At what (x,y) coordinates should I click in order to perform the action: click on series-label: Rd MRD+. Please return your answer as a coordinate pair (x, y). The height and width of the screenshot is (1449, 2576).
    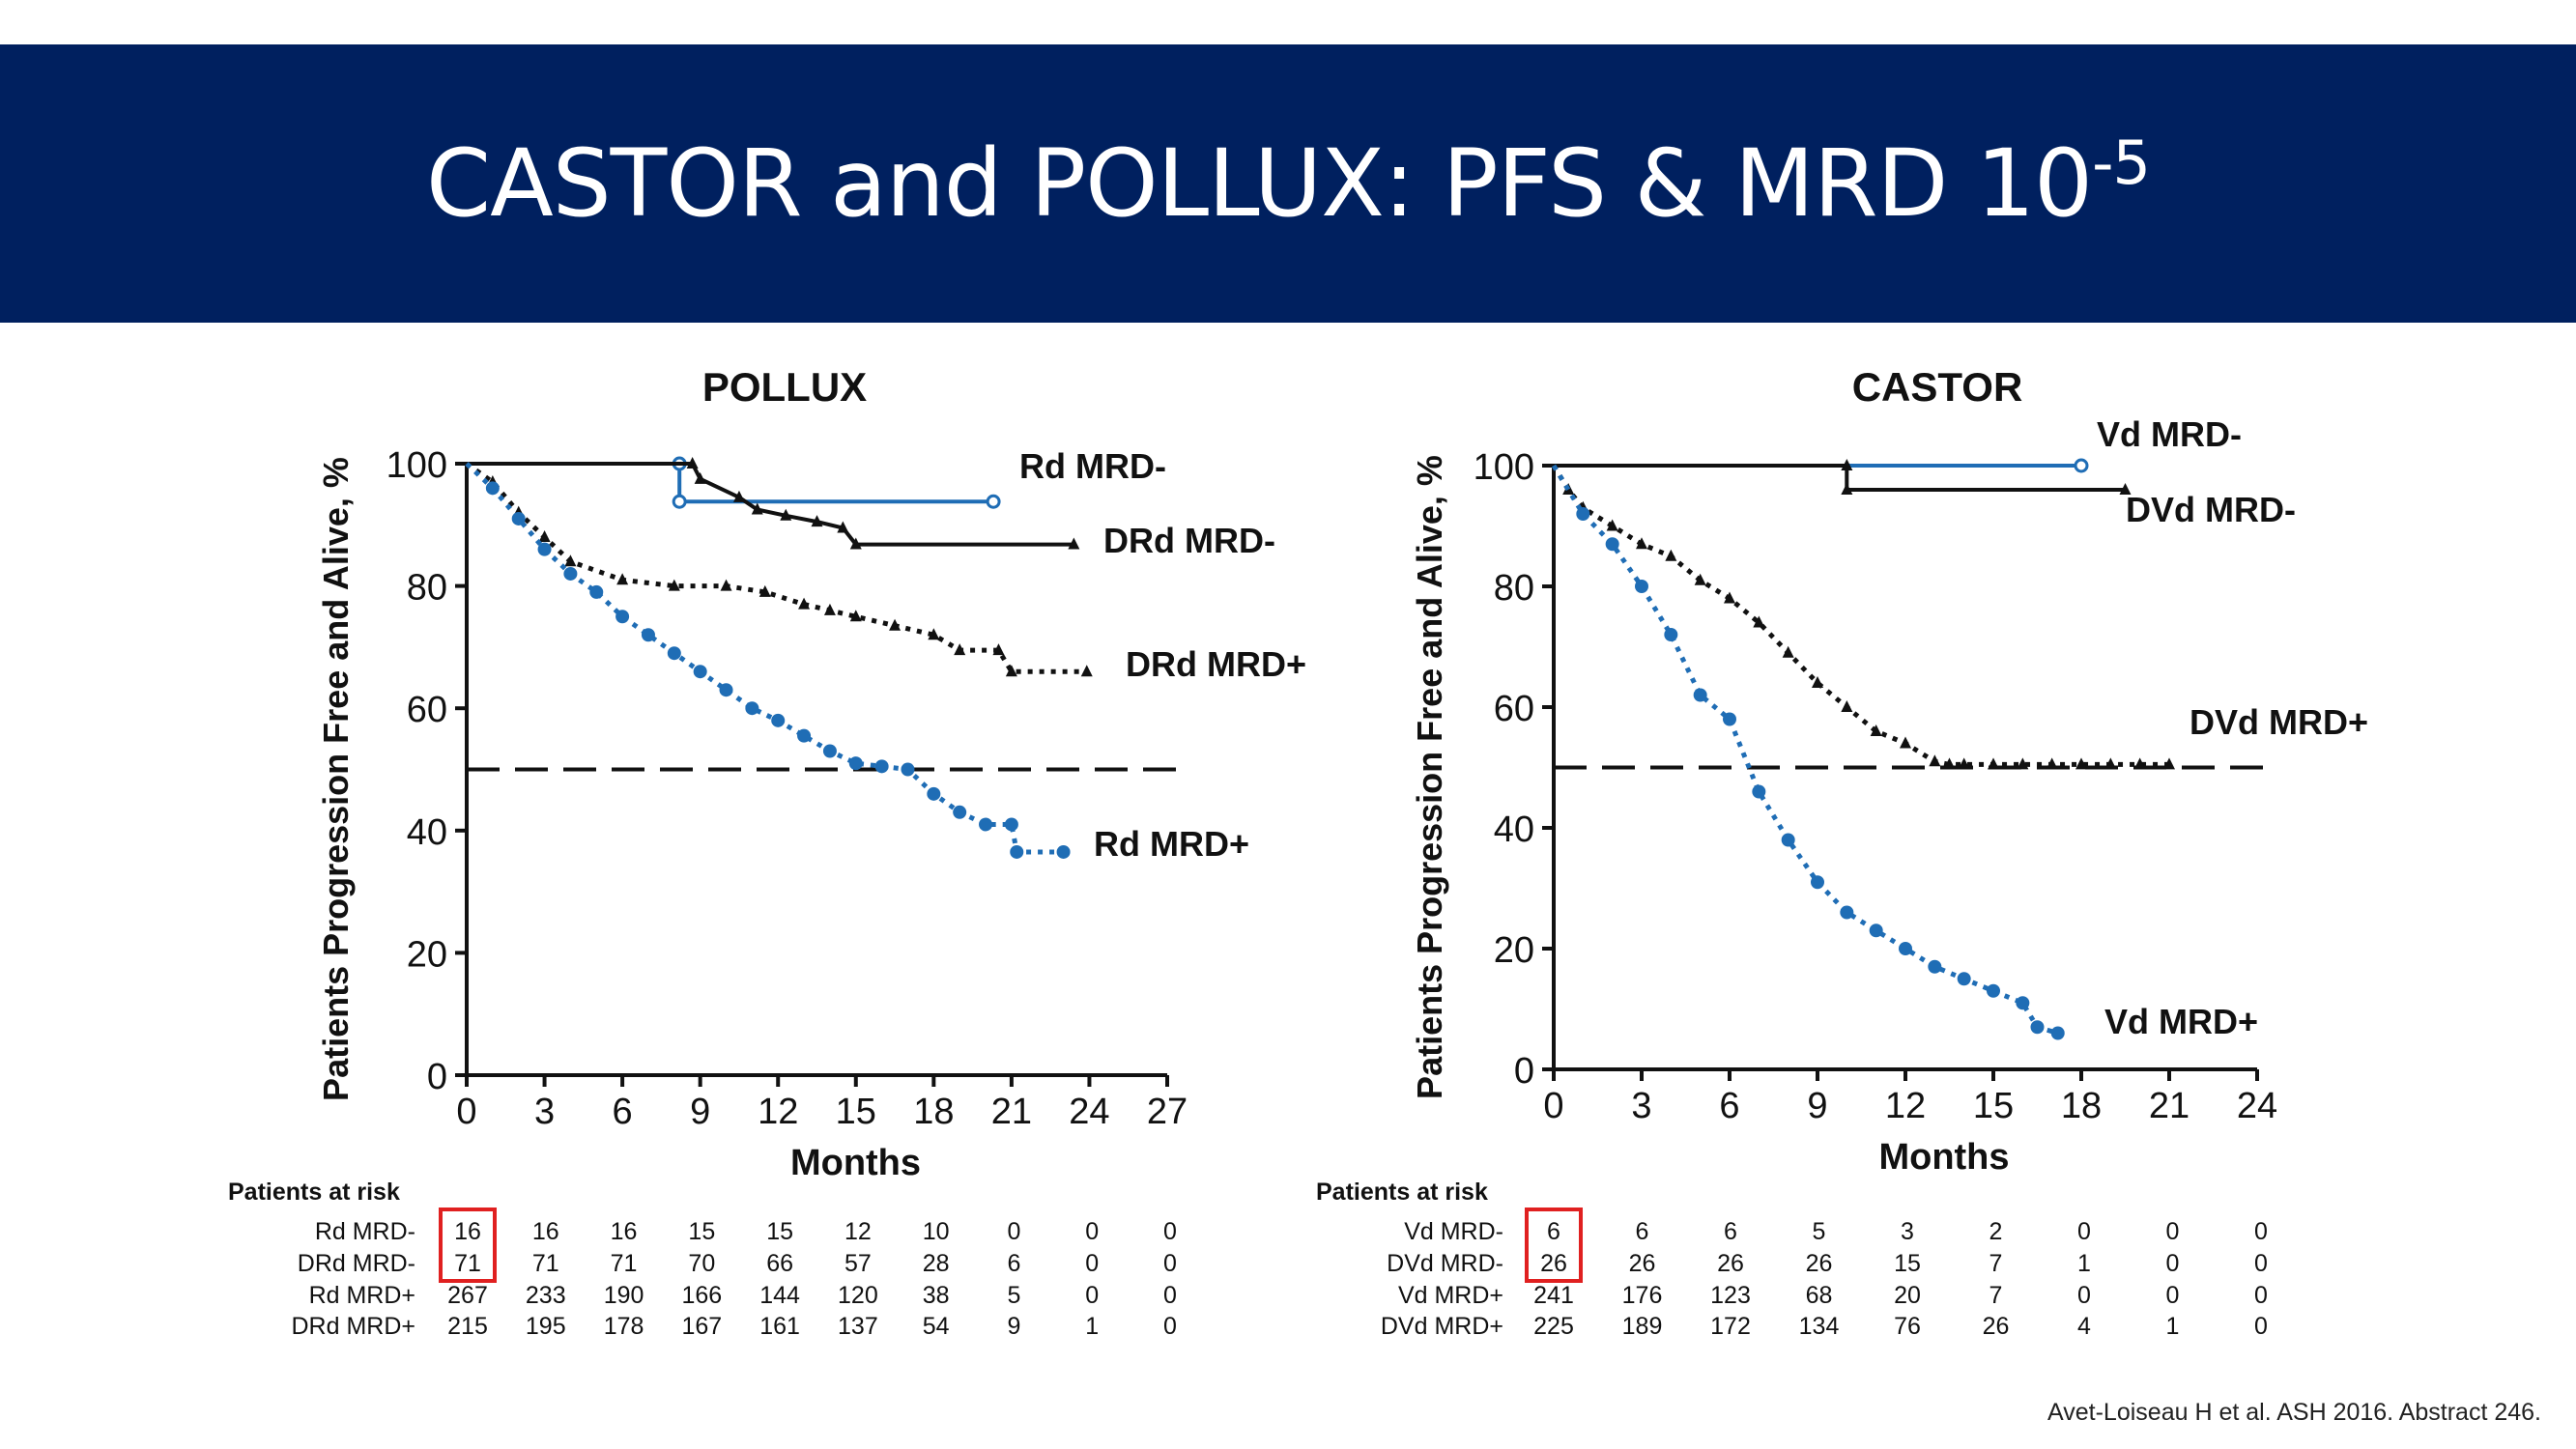
    Looking at the image, I should click on (1172, 844).